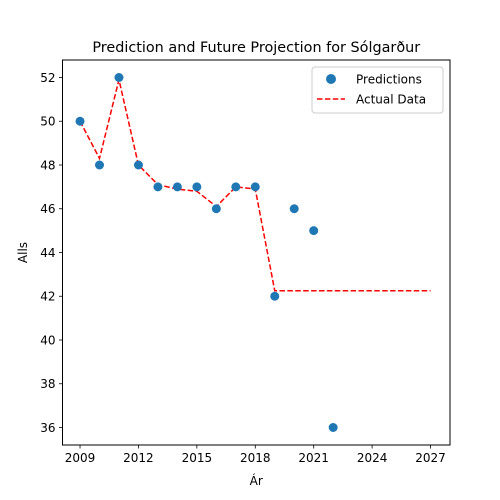 The image size is (500, 500). What do you see at coordinates (256, 480) in the screenshot?
I see `x-axis-label: Ár` at bounding box center [256, 480].